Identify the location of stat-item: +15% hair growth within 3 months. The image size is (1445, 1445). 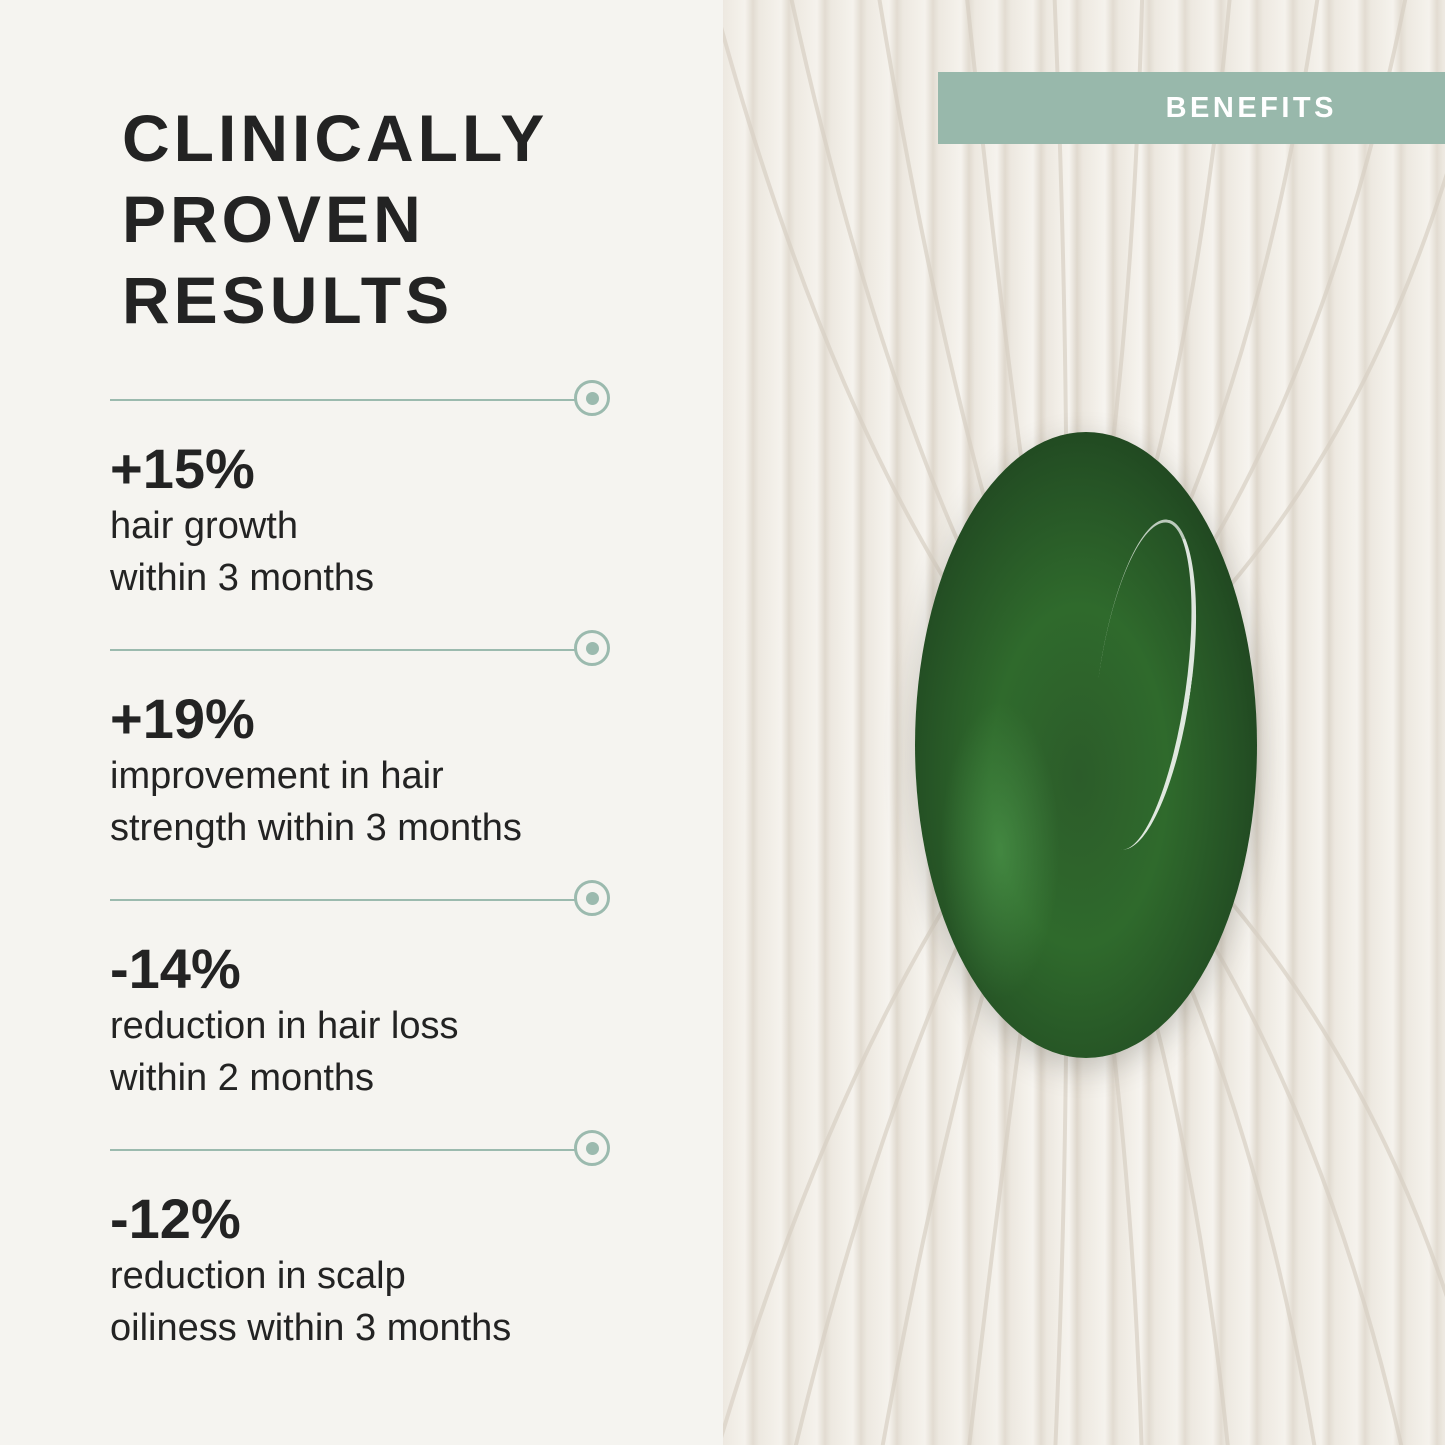
(365, 492).